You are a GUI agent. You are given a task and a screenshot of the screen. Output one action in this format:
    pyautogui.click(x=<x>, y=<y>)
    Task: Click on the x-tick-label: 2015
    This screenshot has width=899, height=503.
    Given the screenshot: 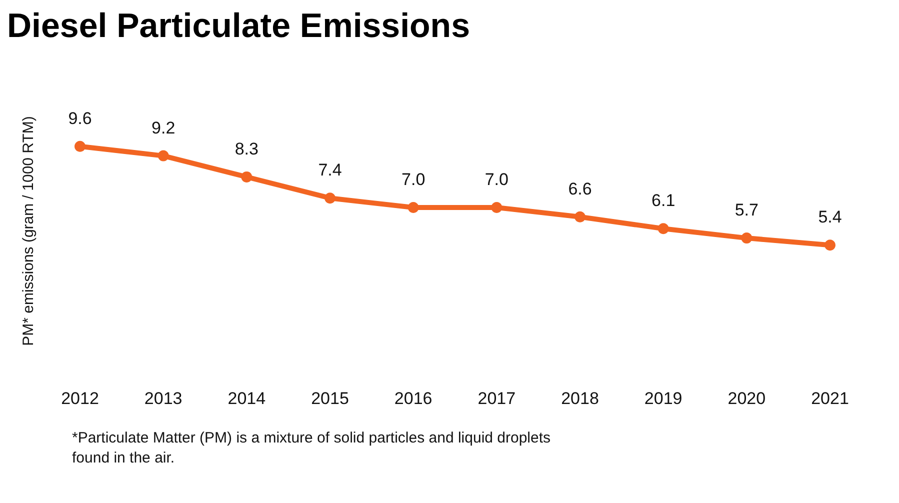 What is the action you would take?
    pyautogui.click(x=330, y=398)
    